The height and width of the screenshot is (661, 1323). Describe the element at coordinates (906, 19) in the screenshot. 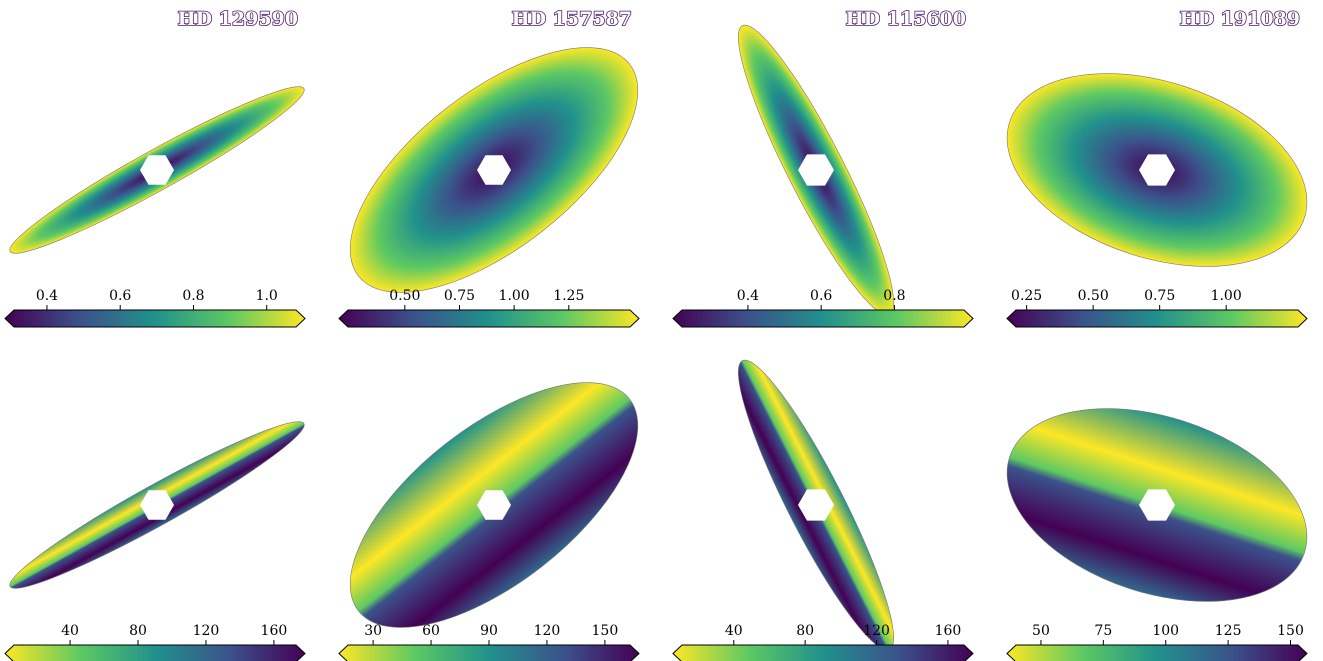

I see `panel-title: HD 115600` at that location.